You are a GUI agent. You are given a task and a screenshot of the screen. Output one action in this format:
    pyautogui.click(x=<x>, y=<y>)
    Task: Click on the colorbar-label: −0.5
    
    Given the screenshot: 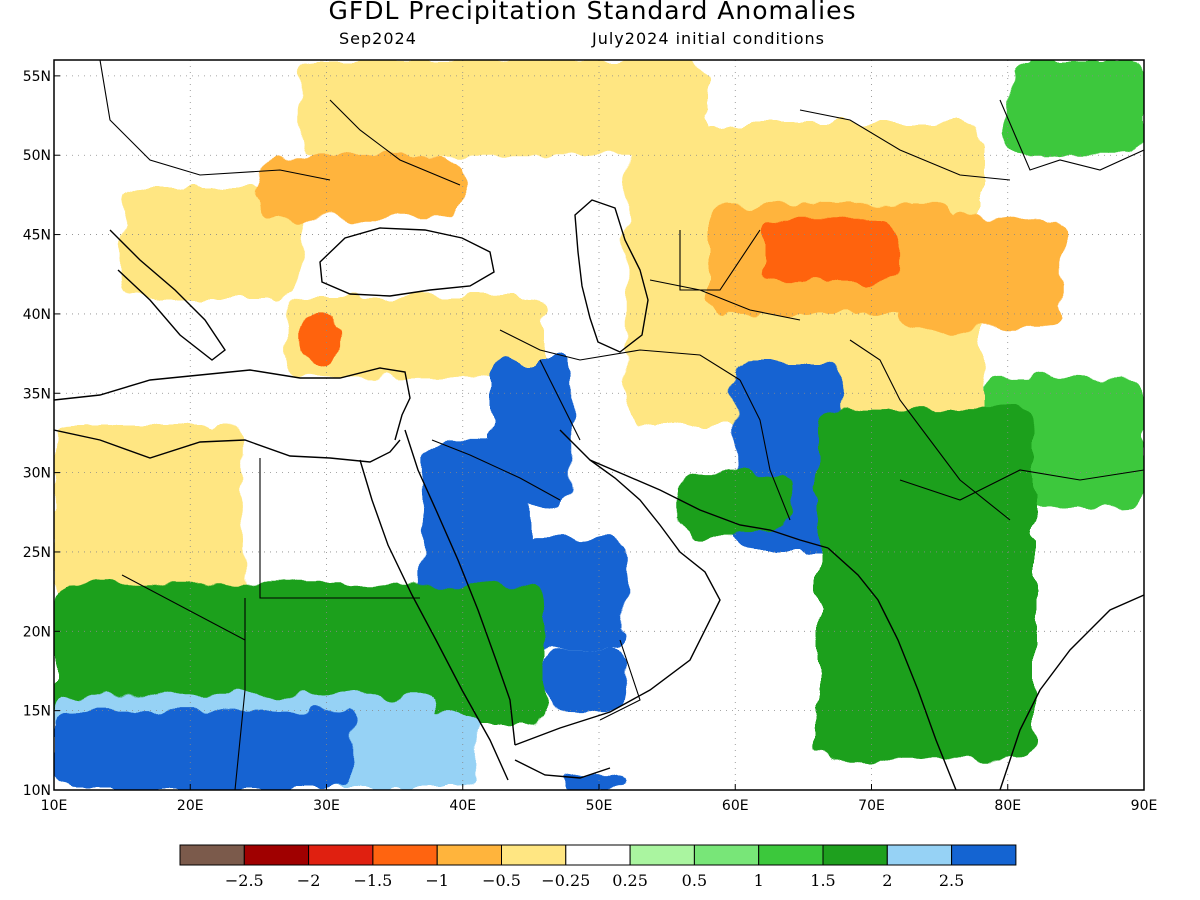 What is the action you would take?
    pyautogui.click(x=501, y=880)
    